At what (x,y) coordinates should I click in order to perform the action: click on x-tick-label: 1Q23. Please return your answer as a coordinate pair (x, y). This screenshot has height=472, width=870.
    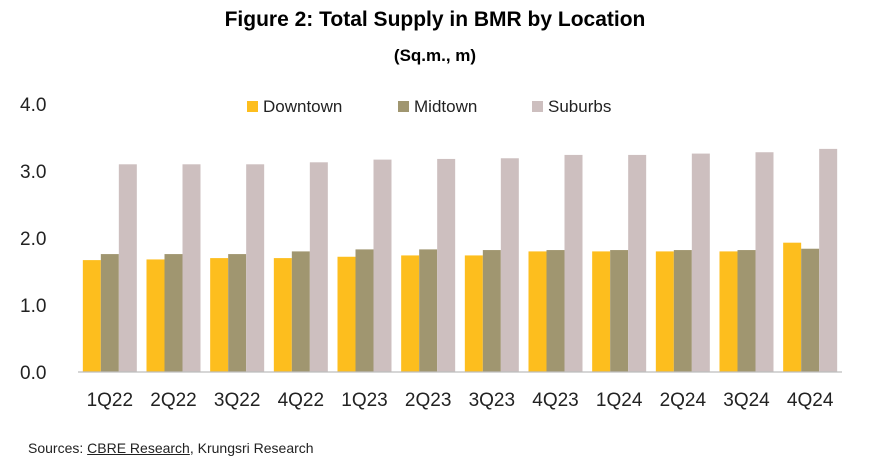
    Looking at the image, I should click on (364, 400).